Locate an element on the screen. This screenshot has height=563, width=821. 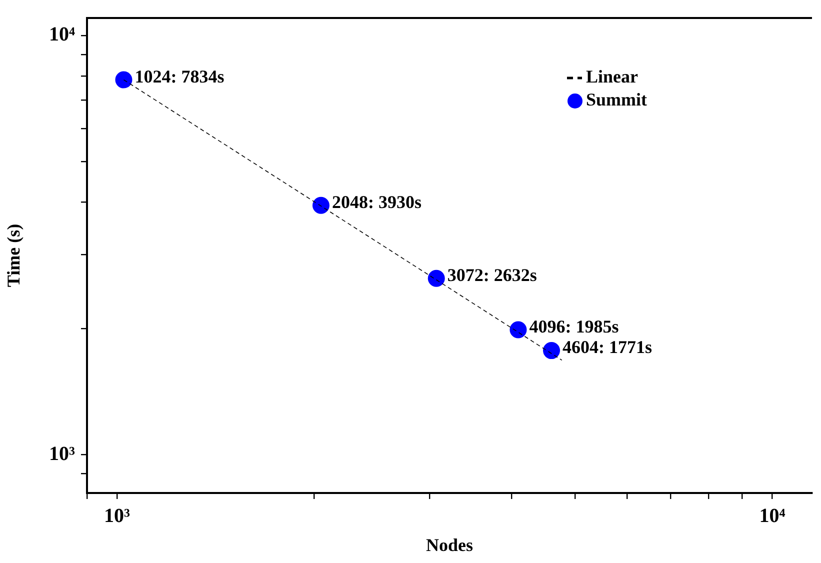
x-axis-title: Nodes is located at coordinates (450, 544).